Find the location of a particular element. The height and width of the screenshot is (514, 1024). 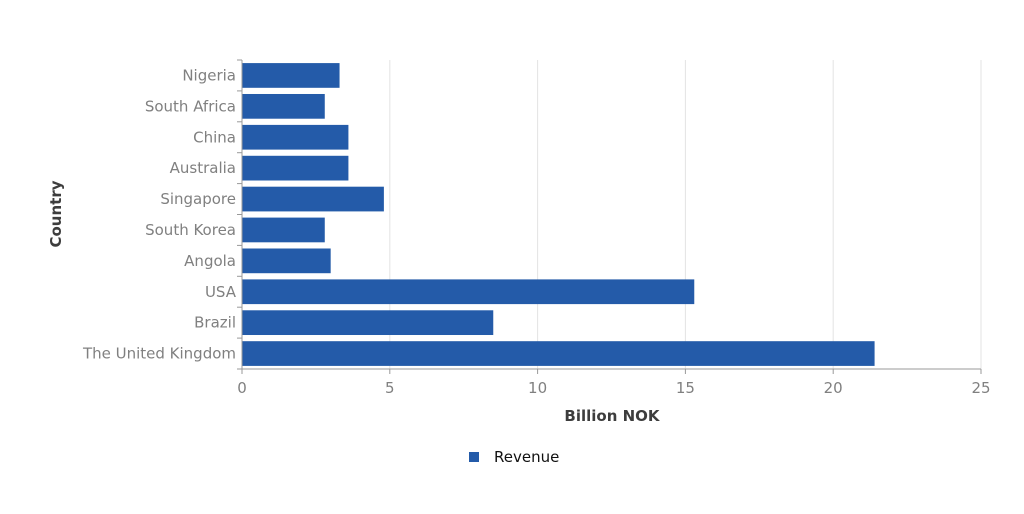

bar-china is located at coordinates (295, 137).